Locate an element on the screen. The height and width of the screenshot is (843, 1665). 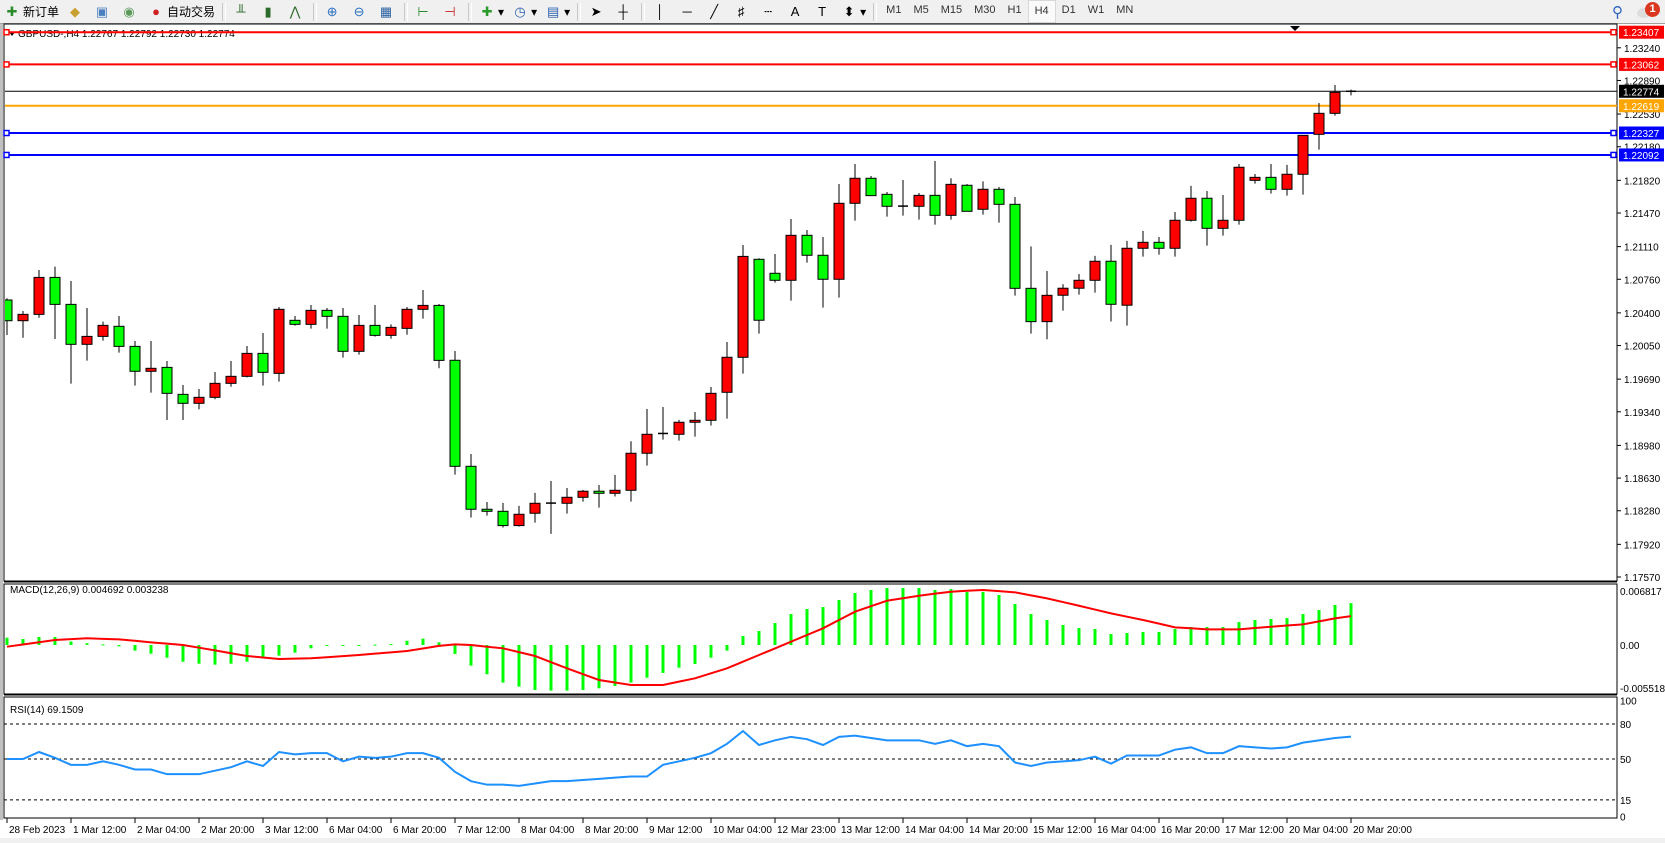
price-label: 1.18980 is located at coordinates (1642, 446).